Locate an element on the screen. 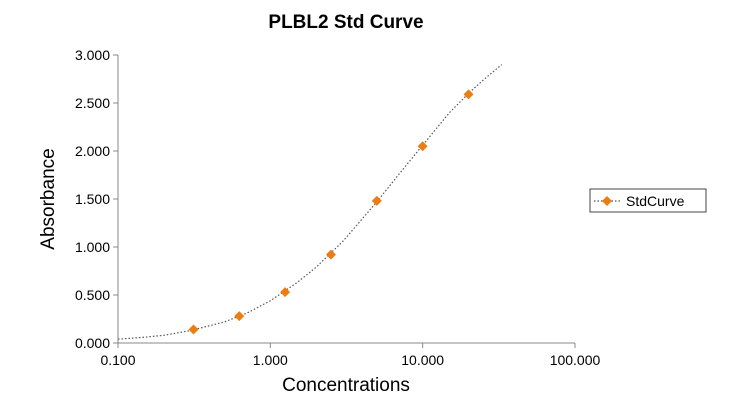 Image resolution: width=750 pixels, height=400 pixels. x-axis-ticks: 0.100 1.000 10.000 100.000 is located at coordinates (350, 355).